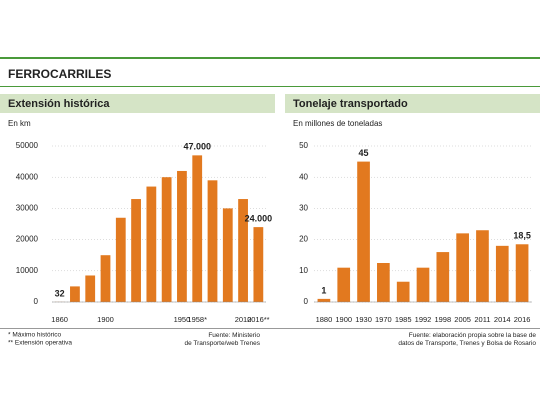 The image size is (540, 405). Describe the element at coordinates (27, 239) in the screenshot. I see `y-tick-label: 20000` at that location.